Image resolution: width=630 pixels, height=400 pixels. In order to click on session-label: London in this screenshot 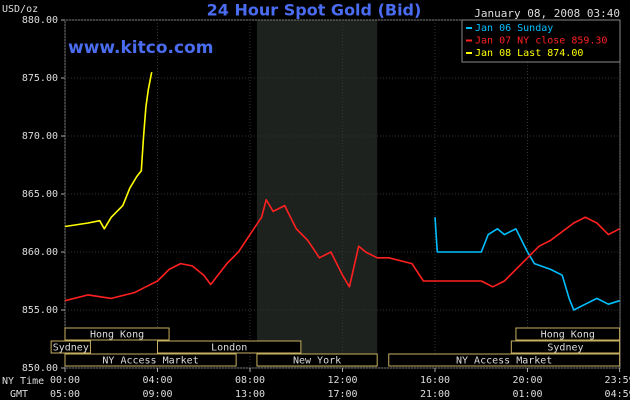, I will do `click(229, 348)`.